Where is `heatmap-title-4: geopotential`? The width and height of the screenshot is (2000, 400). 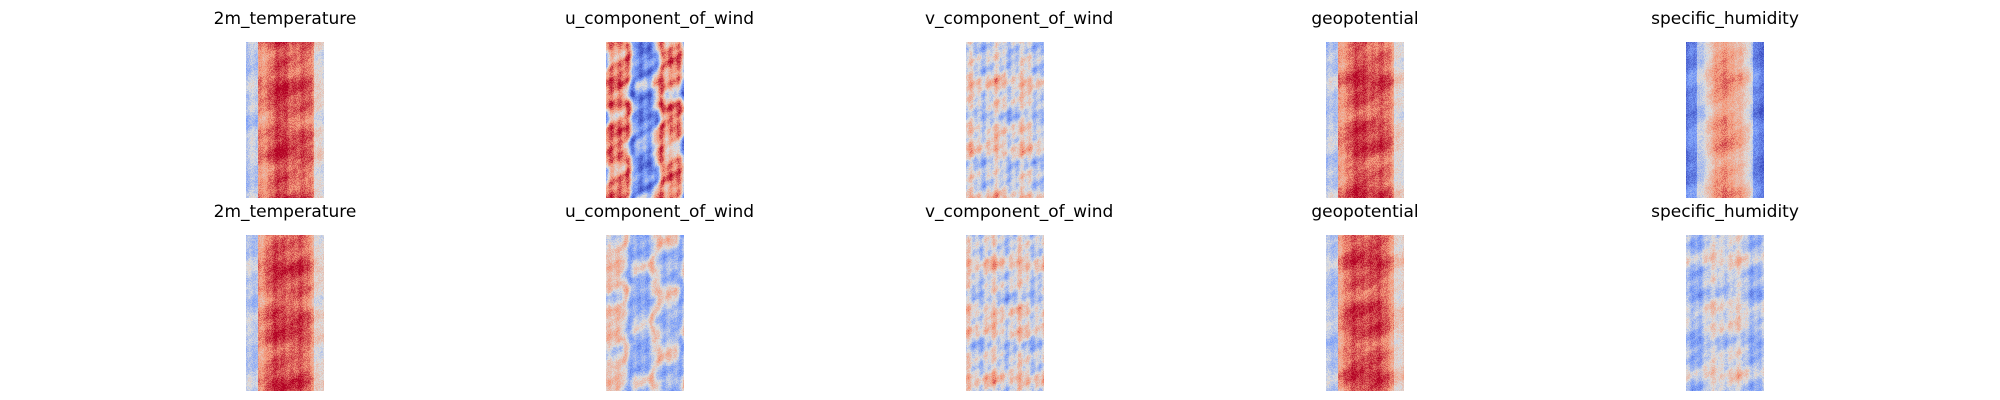
heatmap-title-4: geopotential is located at coordinates (1365, 19).